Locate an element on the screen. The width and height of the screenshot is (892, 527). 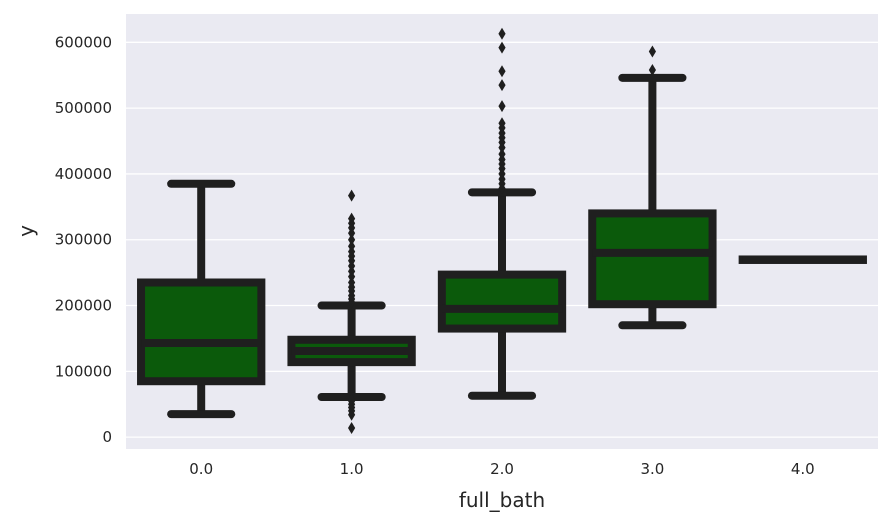
x-tick-labels: 0.0 1.0 2.0 3.0 4.0 is located at coordinates (501, 469).